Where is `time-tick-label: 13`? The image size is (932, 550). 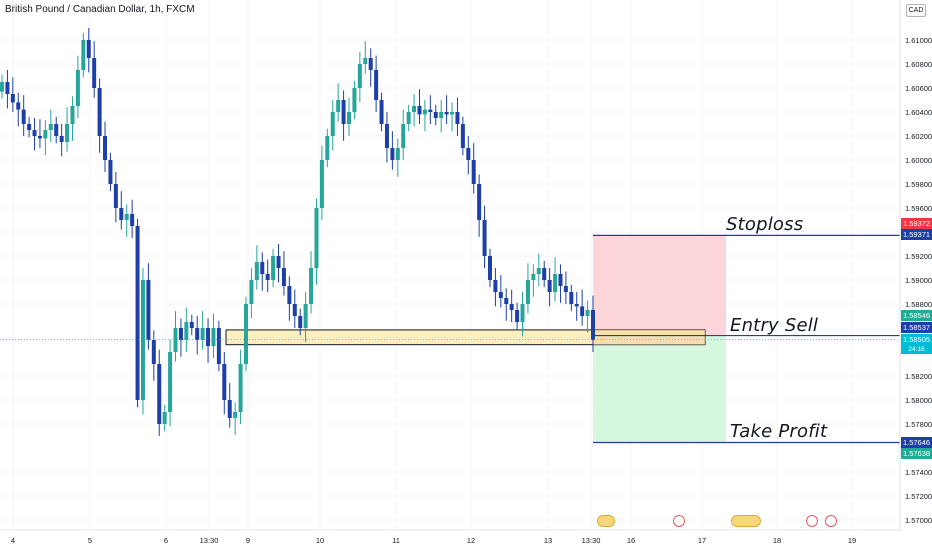
time-tick-label: 13 is located at coordinates (548, 540).